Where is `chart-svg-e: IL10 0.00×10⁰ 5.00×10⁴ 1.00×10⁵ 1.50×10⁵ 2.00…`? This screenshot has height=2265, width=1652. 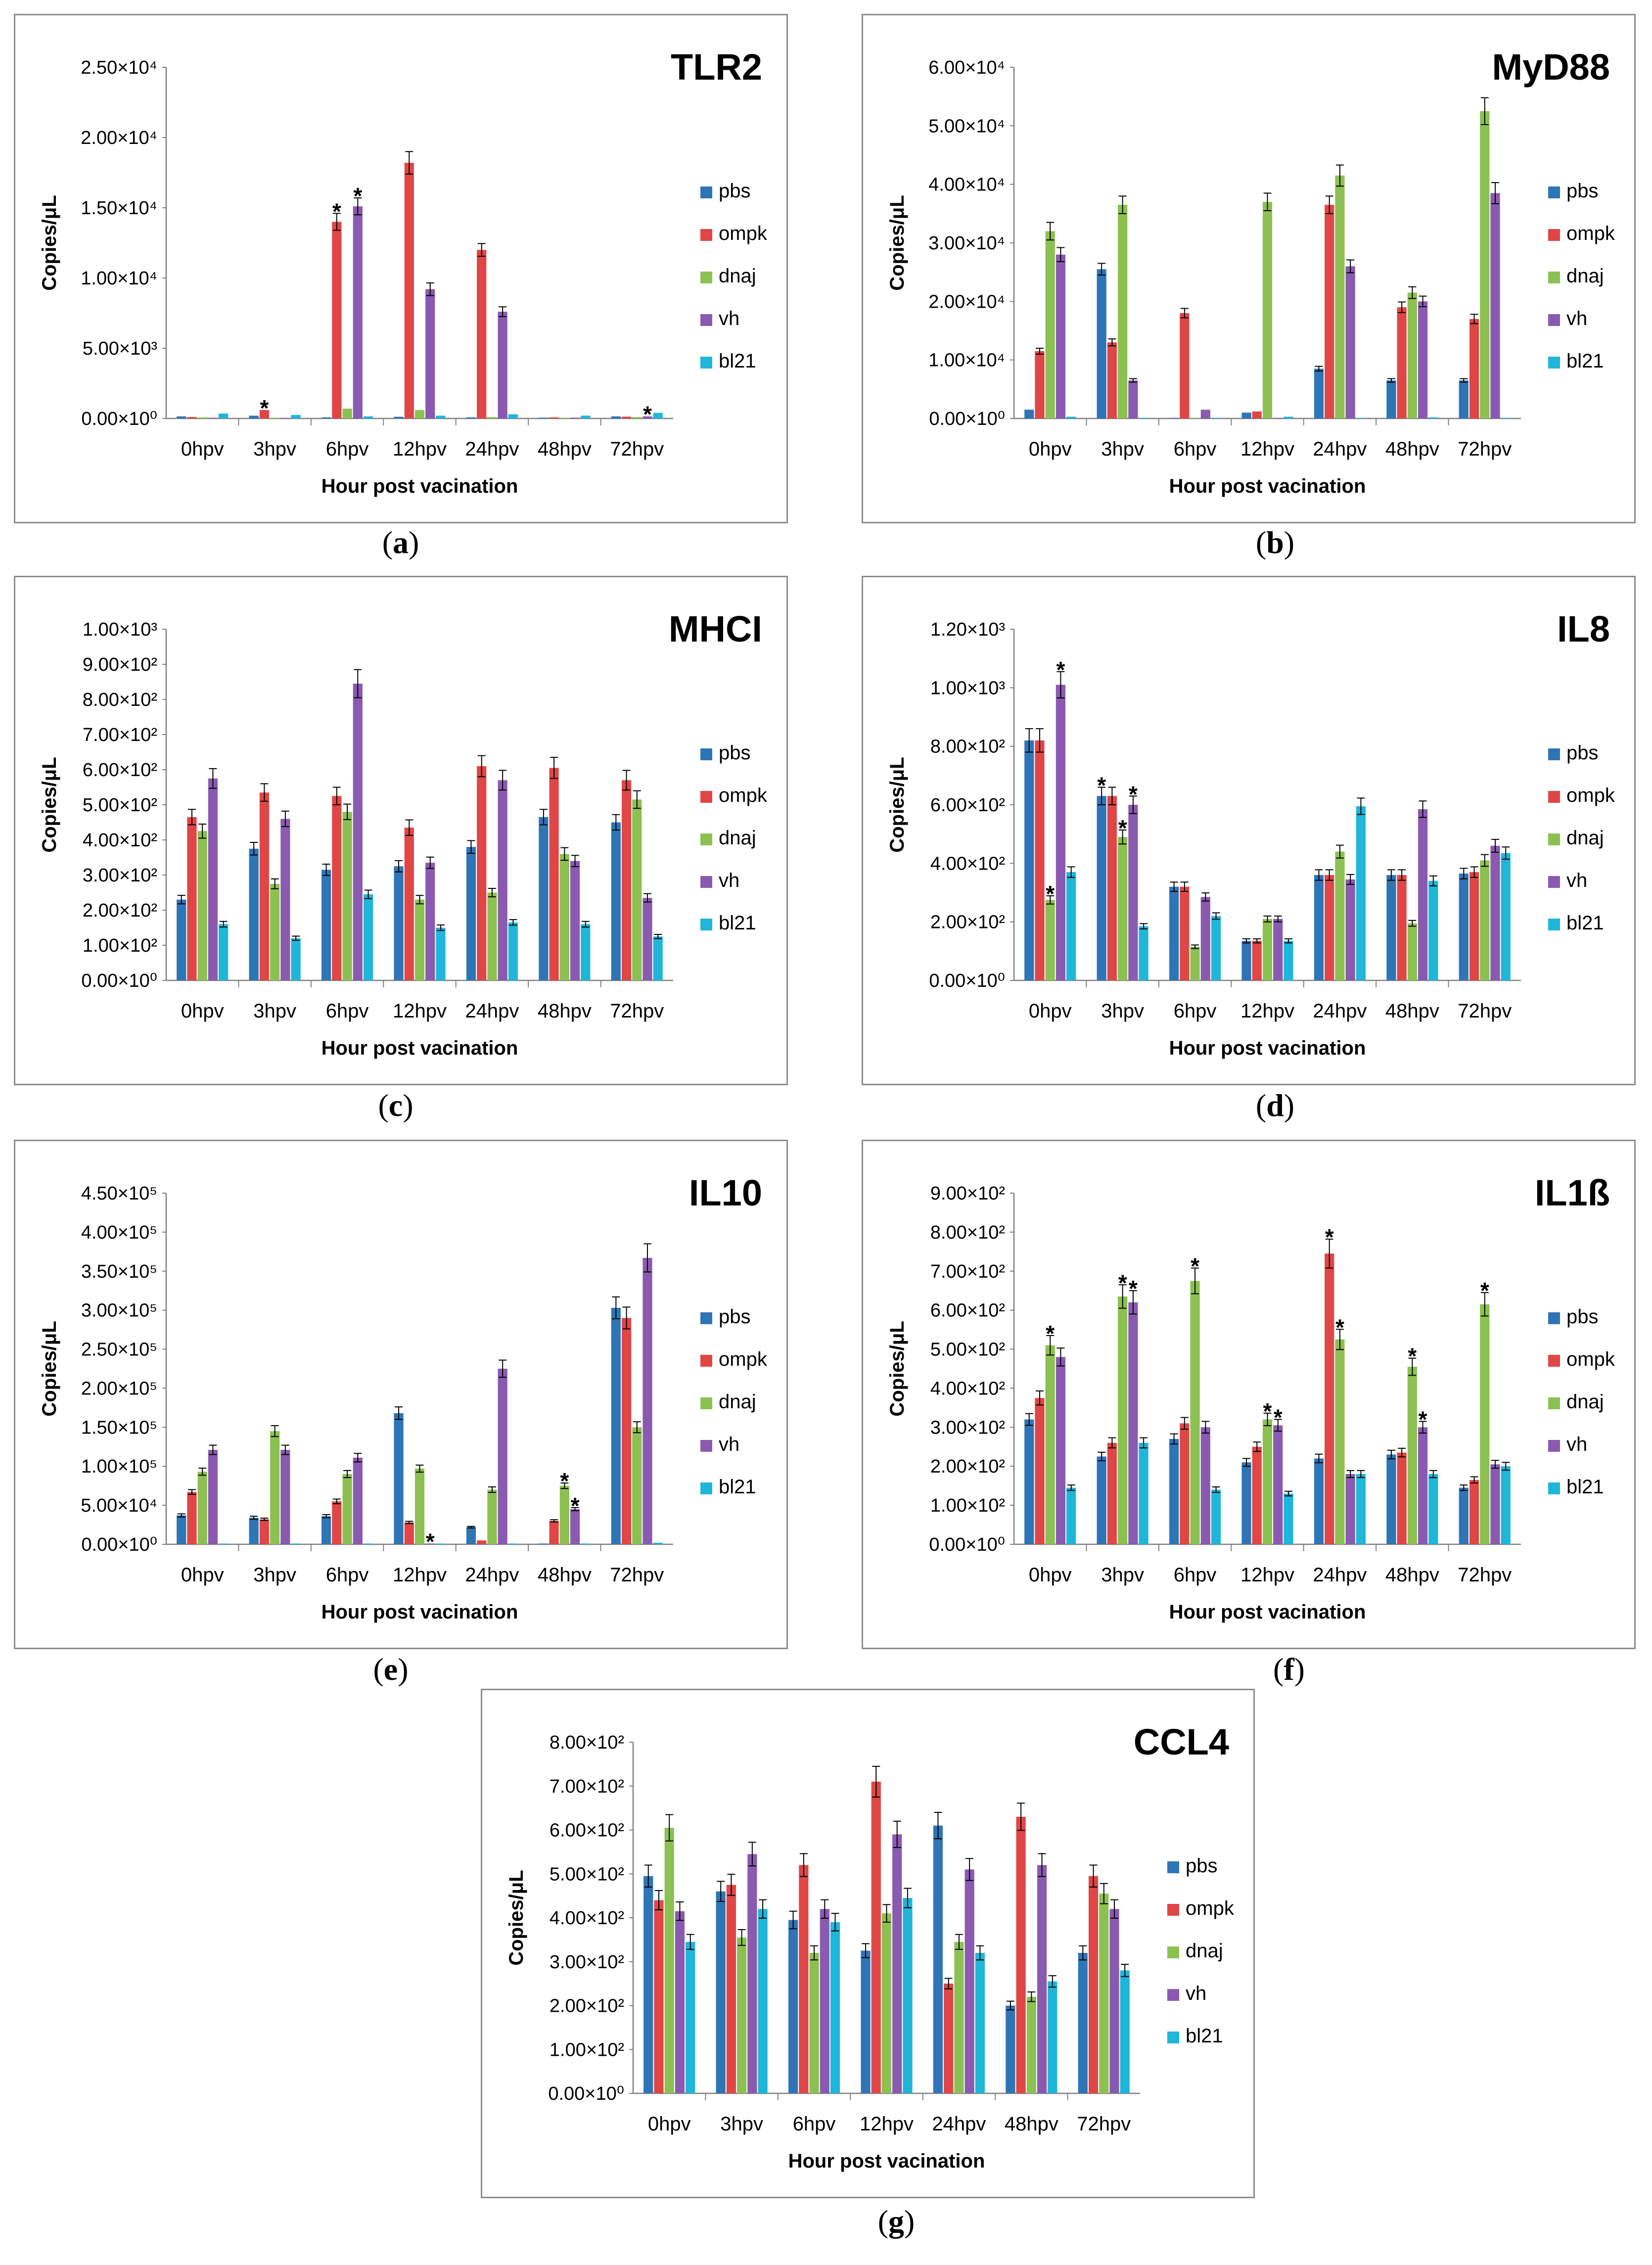 chart-svg-e: IL10 0.00×10⁰ 5.00×10⁴ 1.00×10⁵ 1.50×10⁵ 2.00… is located at coordinates (403, 1397).